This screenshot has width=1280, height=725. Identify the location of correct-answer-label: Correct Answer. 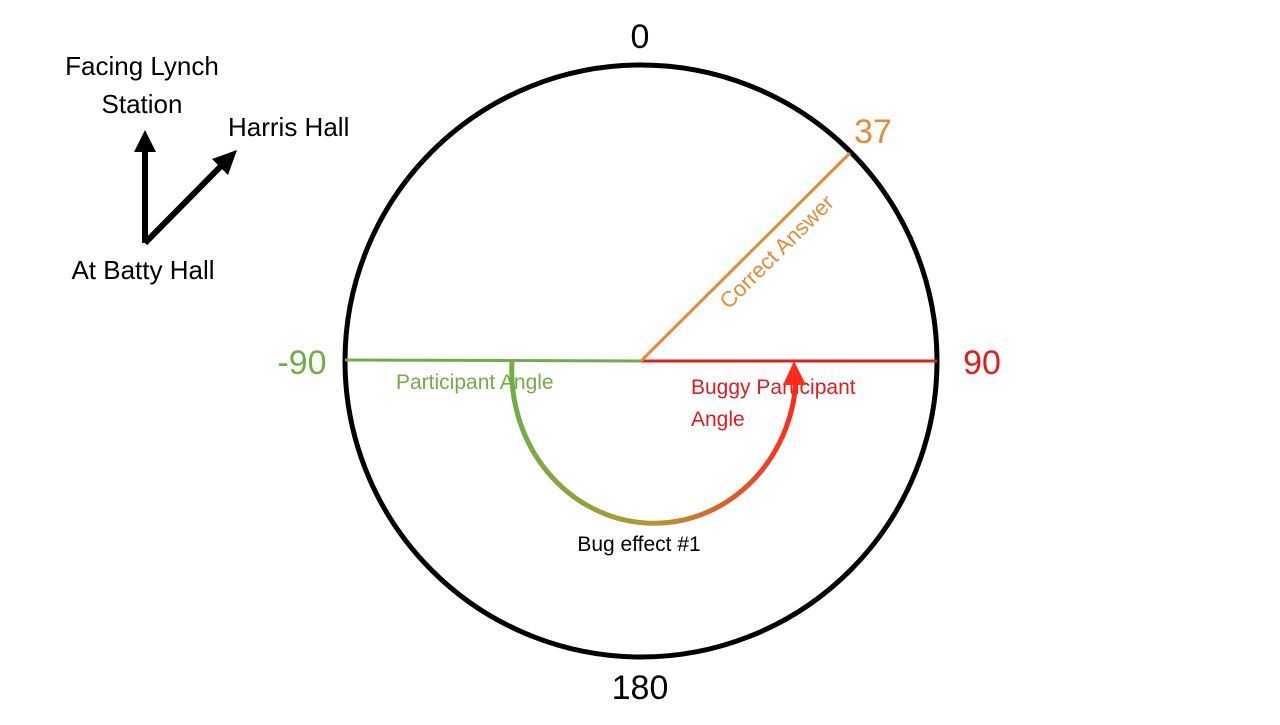
(777, 252).